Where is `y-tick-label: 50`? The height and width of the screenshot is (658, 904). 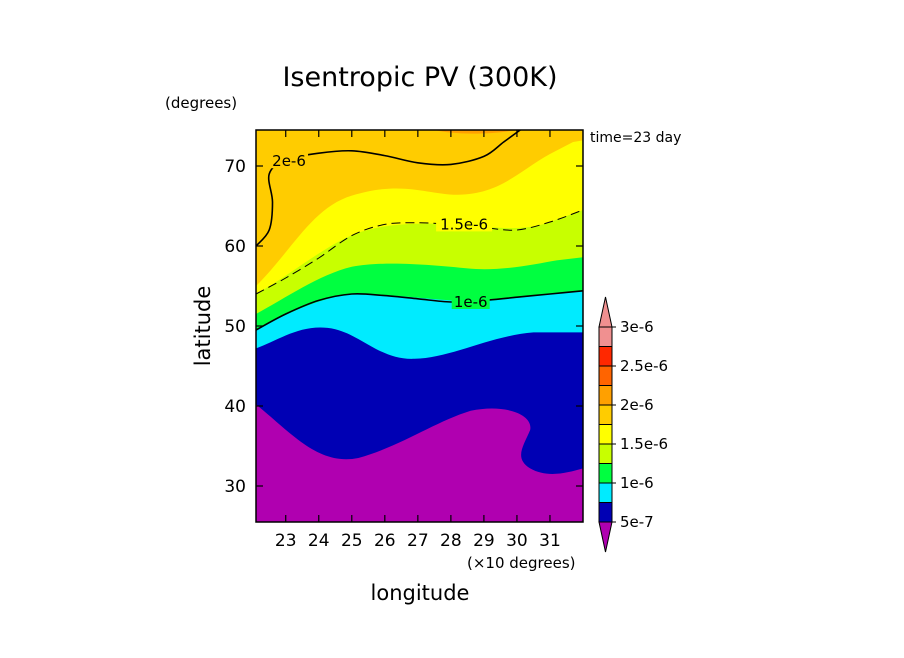
y-tick-label: 50 is located at coordinates (235, 327).